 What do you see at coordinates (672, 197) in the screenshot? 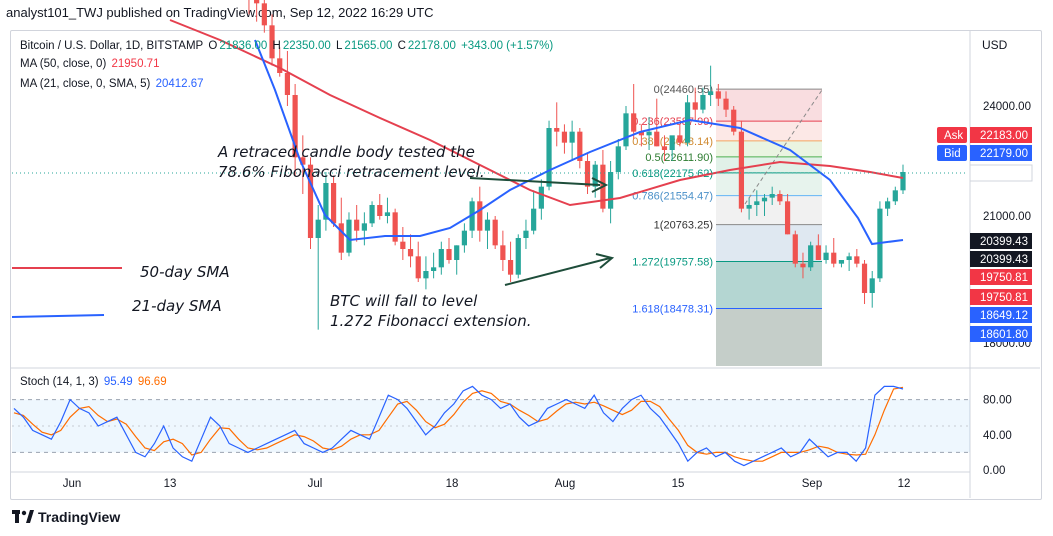
I see `fib-level-label: 0.786(21554.47)` at bounding box center [672, 197].